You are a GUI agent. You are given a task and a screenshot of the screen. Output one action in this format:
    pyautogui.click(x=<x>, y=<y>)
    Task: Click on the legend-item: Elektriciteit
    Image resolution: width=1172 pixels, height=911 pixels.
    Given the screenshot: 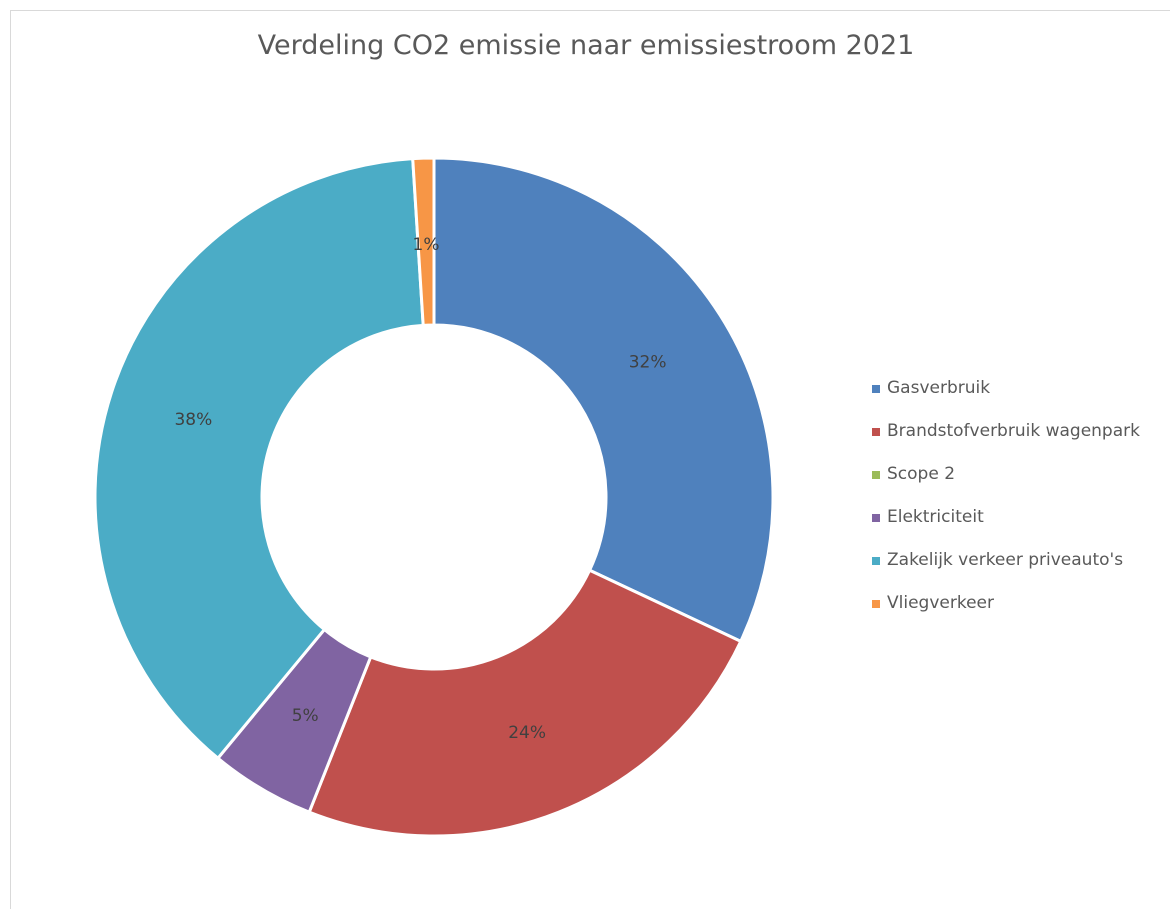 What is the action you would take?
    pyautogui.click(x=1006, y=528)
    